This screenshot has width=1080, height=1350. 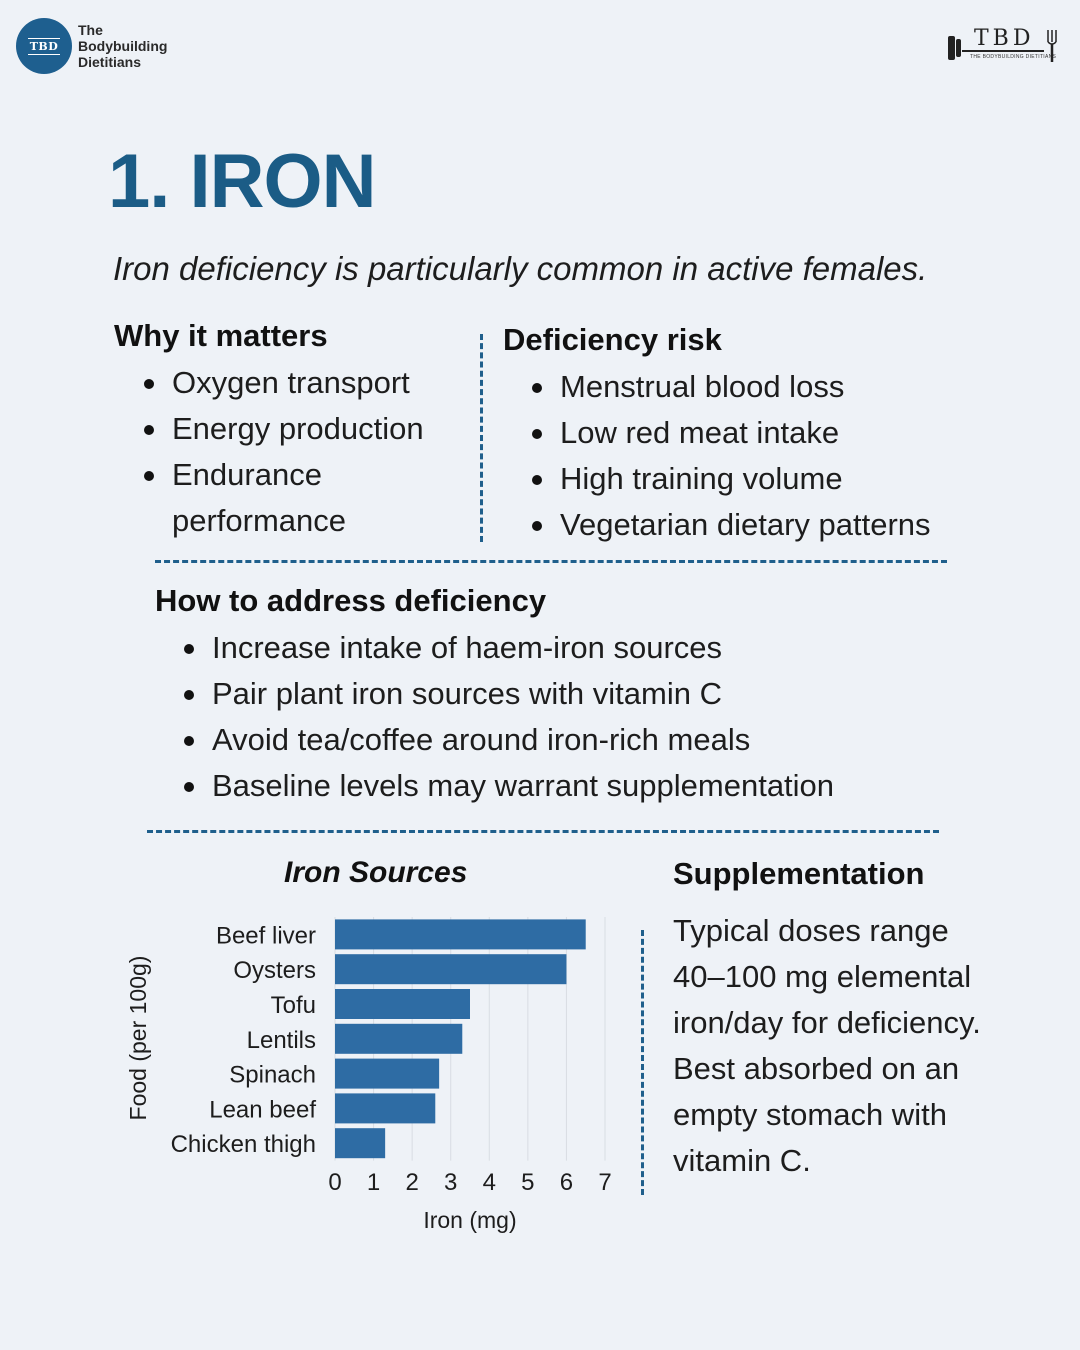 I want to click on barbell-icon, so click(x=1003, y=51).